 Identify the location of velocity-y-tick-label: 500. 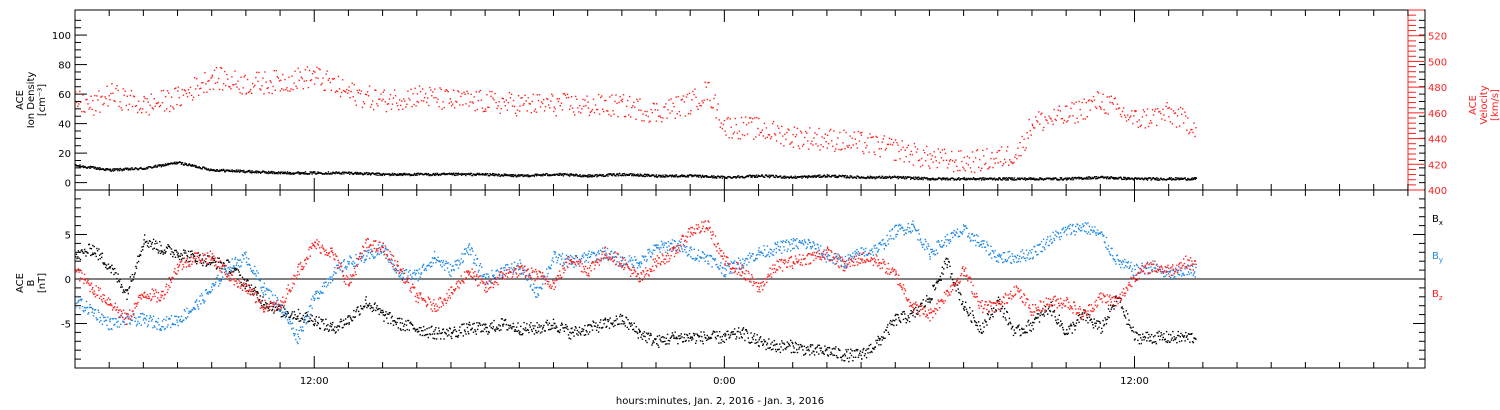
(1437, 62).